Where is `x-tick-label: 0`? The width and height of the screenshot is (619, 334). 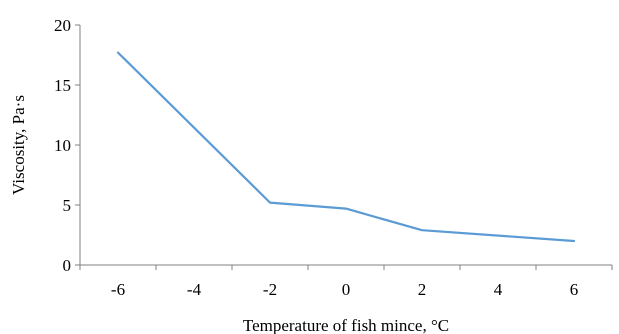
x-tick-label: 0 is located at coordinates (346, 289).